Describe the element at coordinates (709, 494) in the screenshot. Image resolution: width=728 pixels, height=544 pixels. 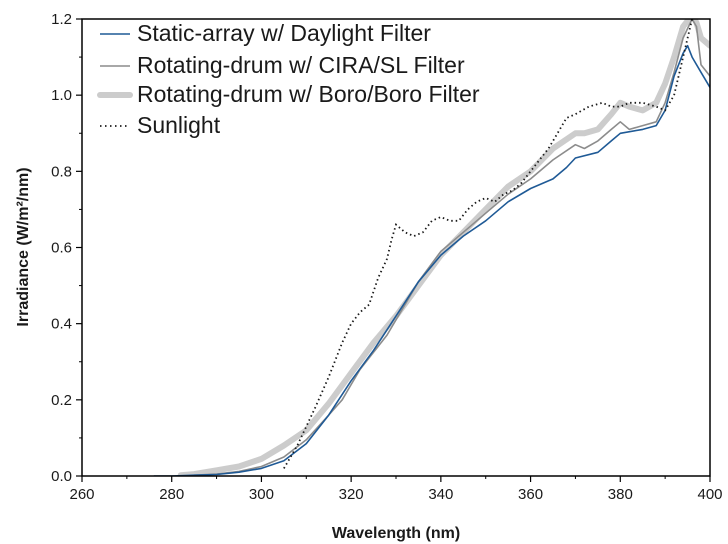
I see `x-tick-label: 400` at that location.